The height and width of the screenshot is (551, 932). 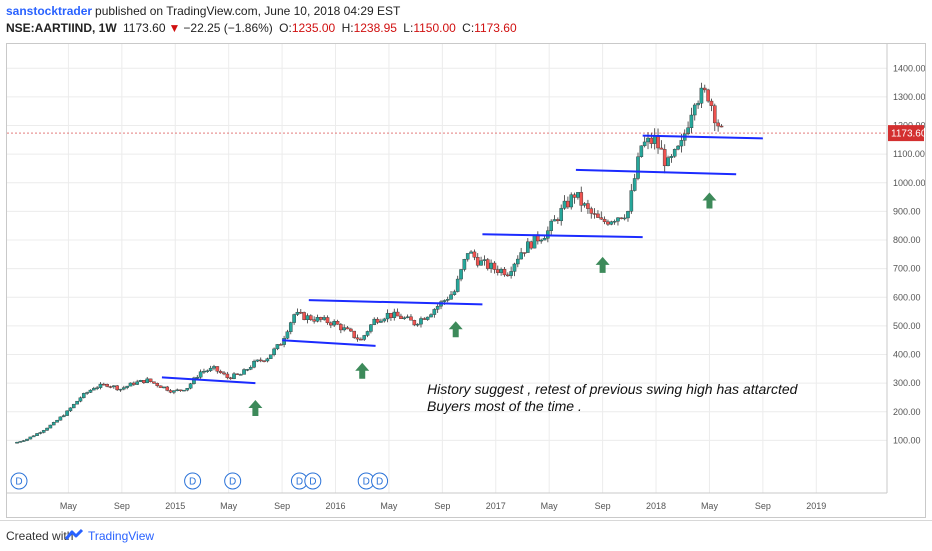 I want to click on y-tick-label: 600.00, so click(x=907, y=297).